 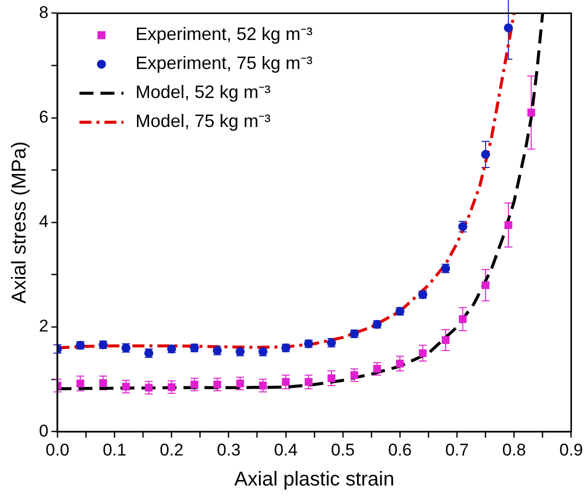 What do you see at coordinates (43, 430) in the screenshot?
I see `y-tick-label: 0` at bounding box center [43, 430].